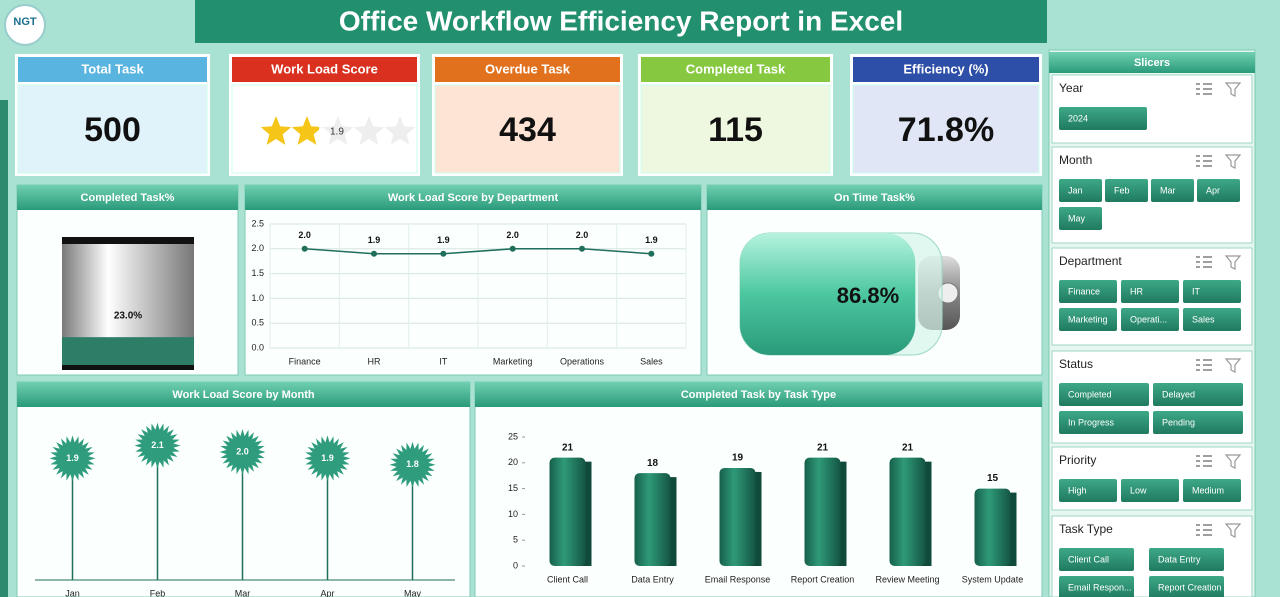 This screenshot has height=597, width=1280. Describe the element at coordinates (1190, 587) in the screenshot. I see `slicer-button-label: Report Creation` at that location.